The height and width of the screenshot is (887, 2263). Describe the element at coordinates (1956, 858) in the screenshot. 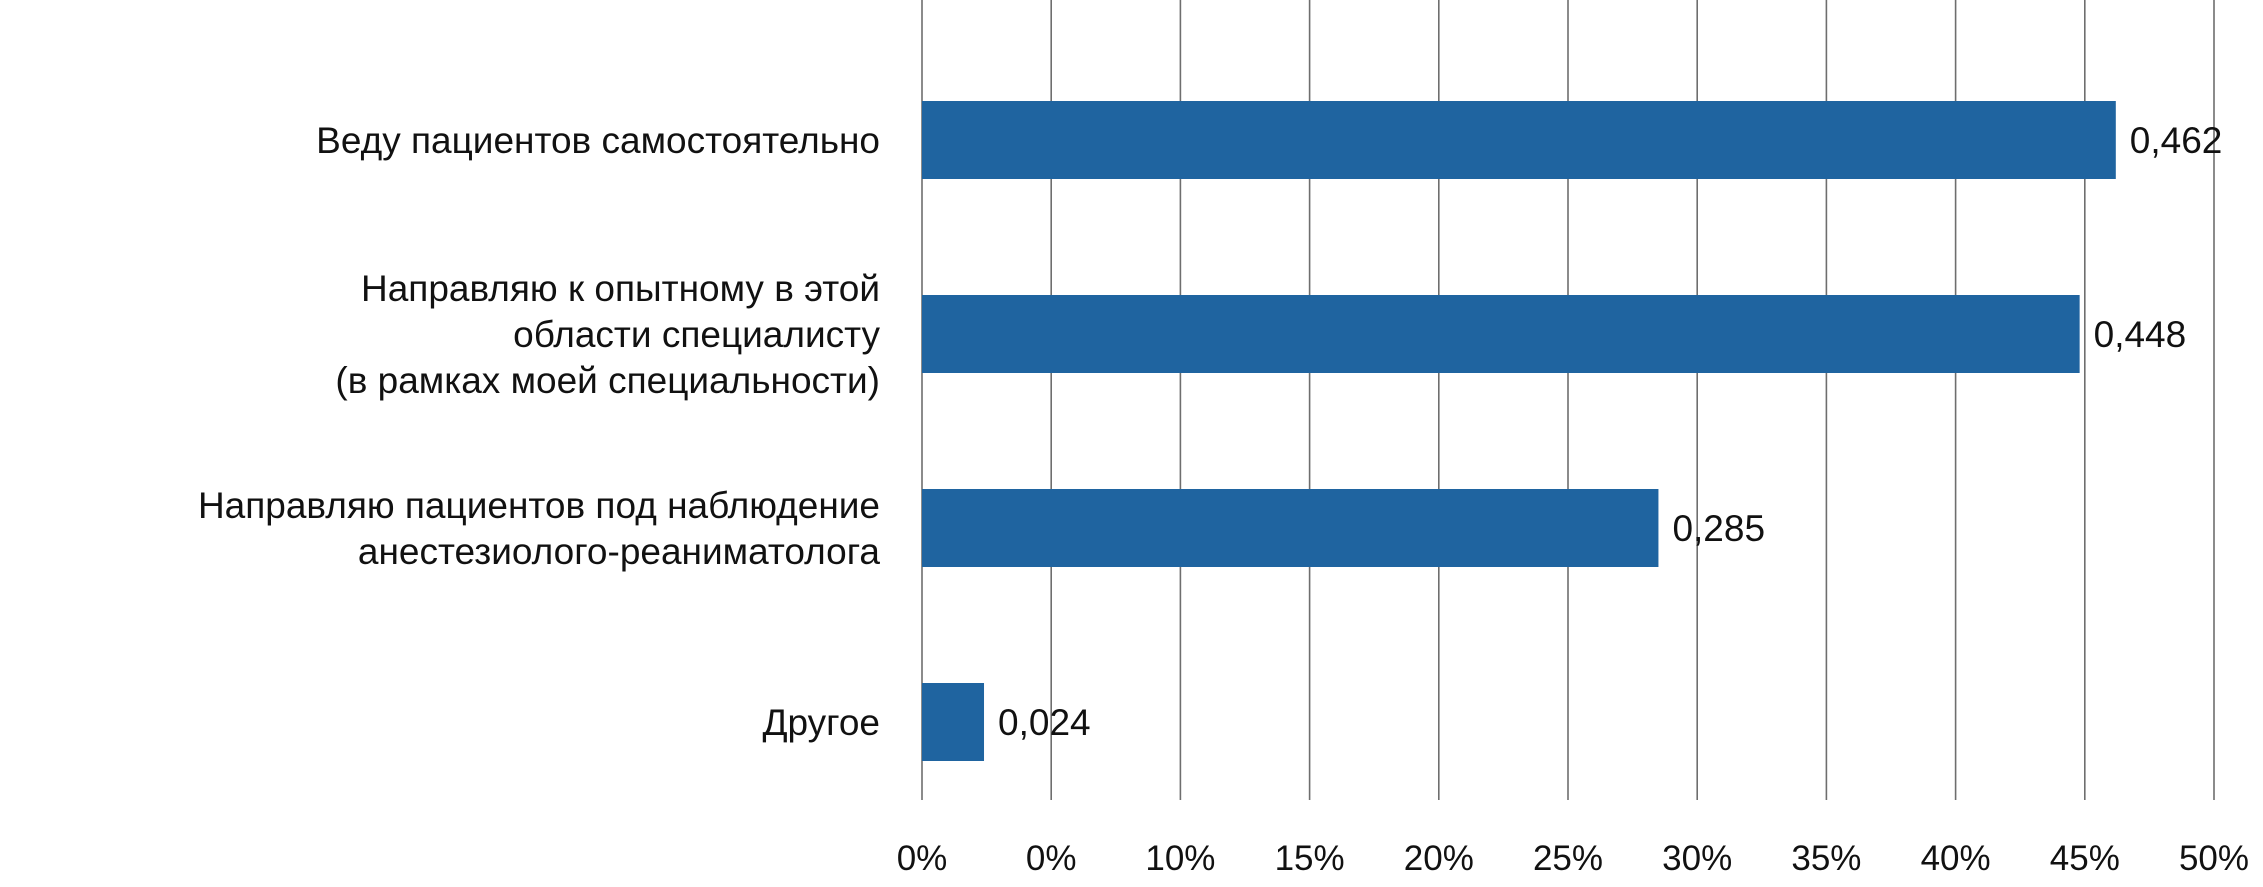

I see `x-tick-label: 40%` at that location.